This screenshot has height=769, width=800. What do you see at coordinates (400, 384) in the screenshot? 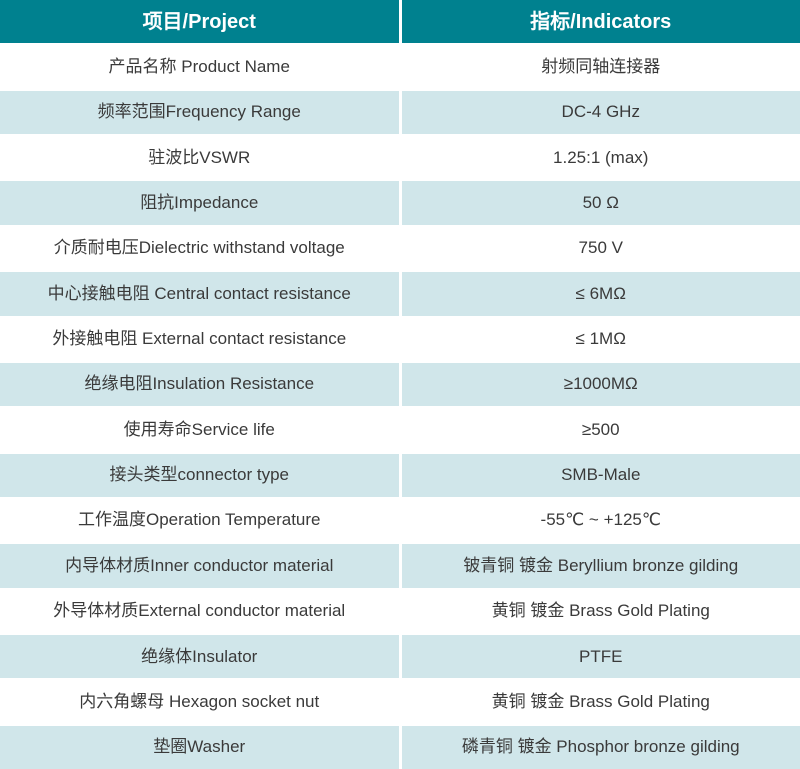
I see `table-row: 绝缘电阻Insulation Resistance ≥1000MΩ` at bounding box center [400, 384].